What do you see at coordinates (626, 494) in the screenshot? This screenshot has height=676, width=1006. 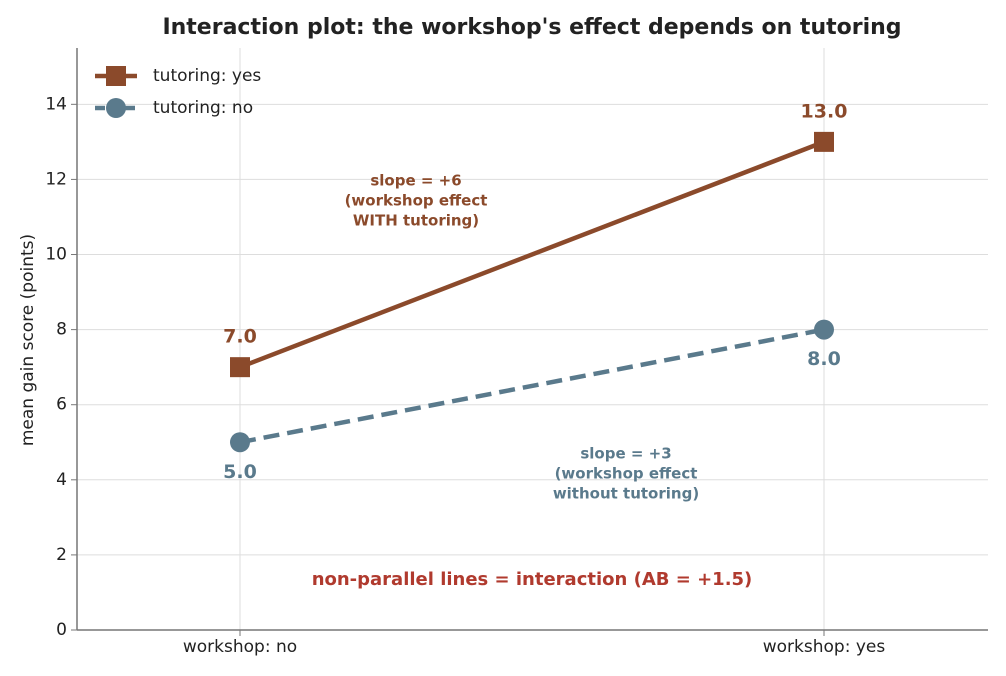 I see `annotation: without tutoring)` at bounding box center [626, 494].